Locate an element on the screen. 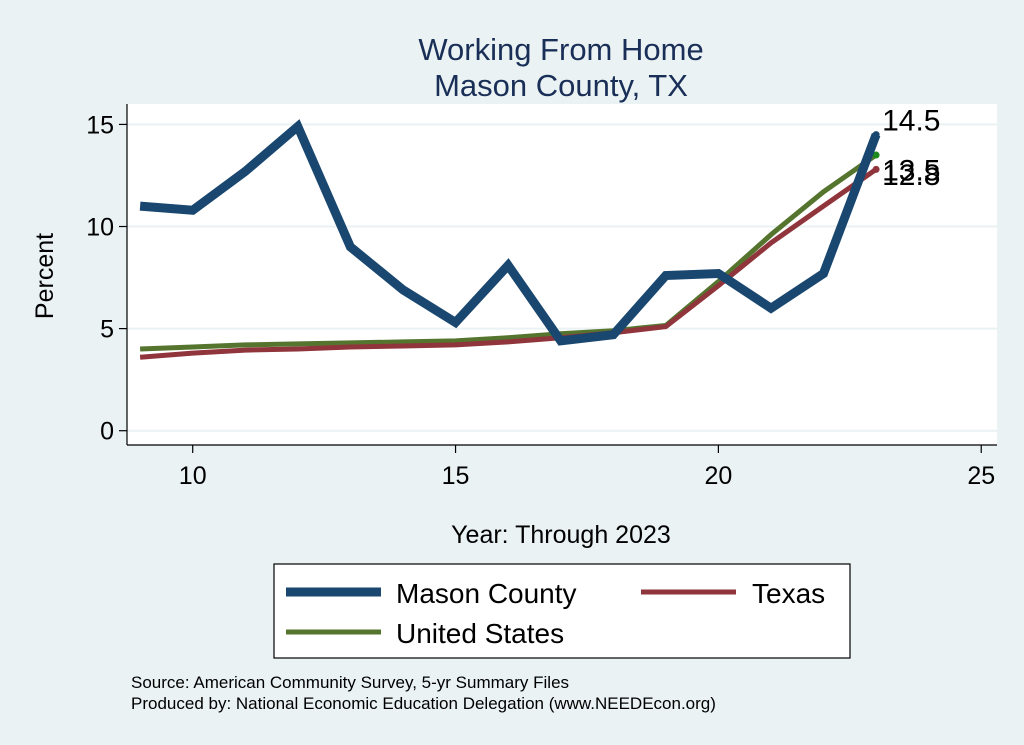 The height and width of the screenshot is (745, 1024). x-tick-label-25: 25 is located at coordinates (981, 476).